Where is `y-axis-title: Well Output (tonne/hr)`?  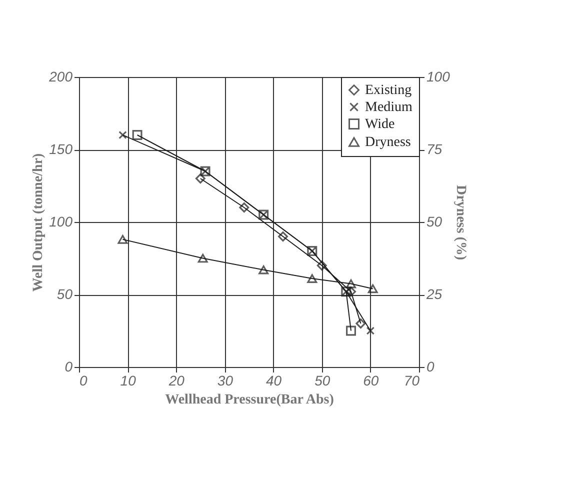 y-axis-title: Well Output (tonne/hr) is located at coordinates (38, 222).